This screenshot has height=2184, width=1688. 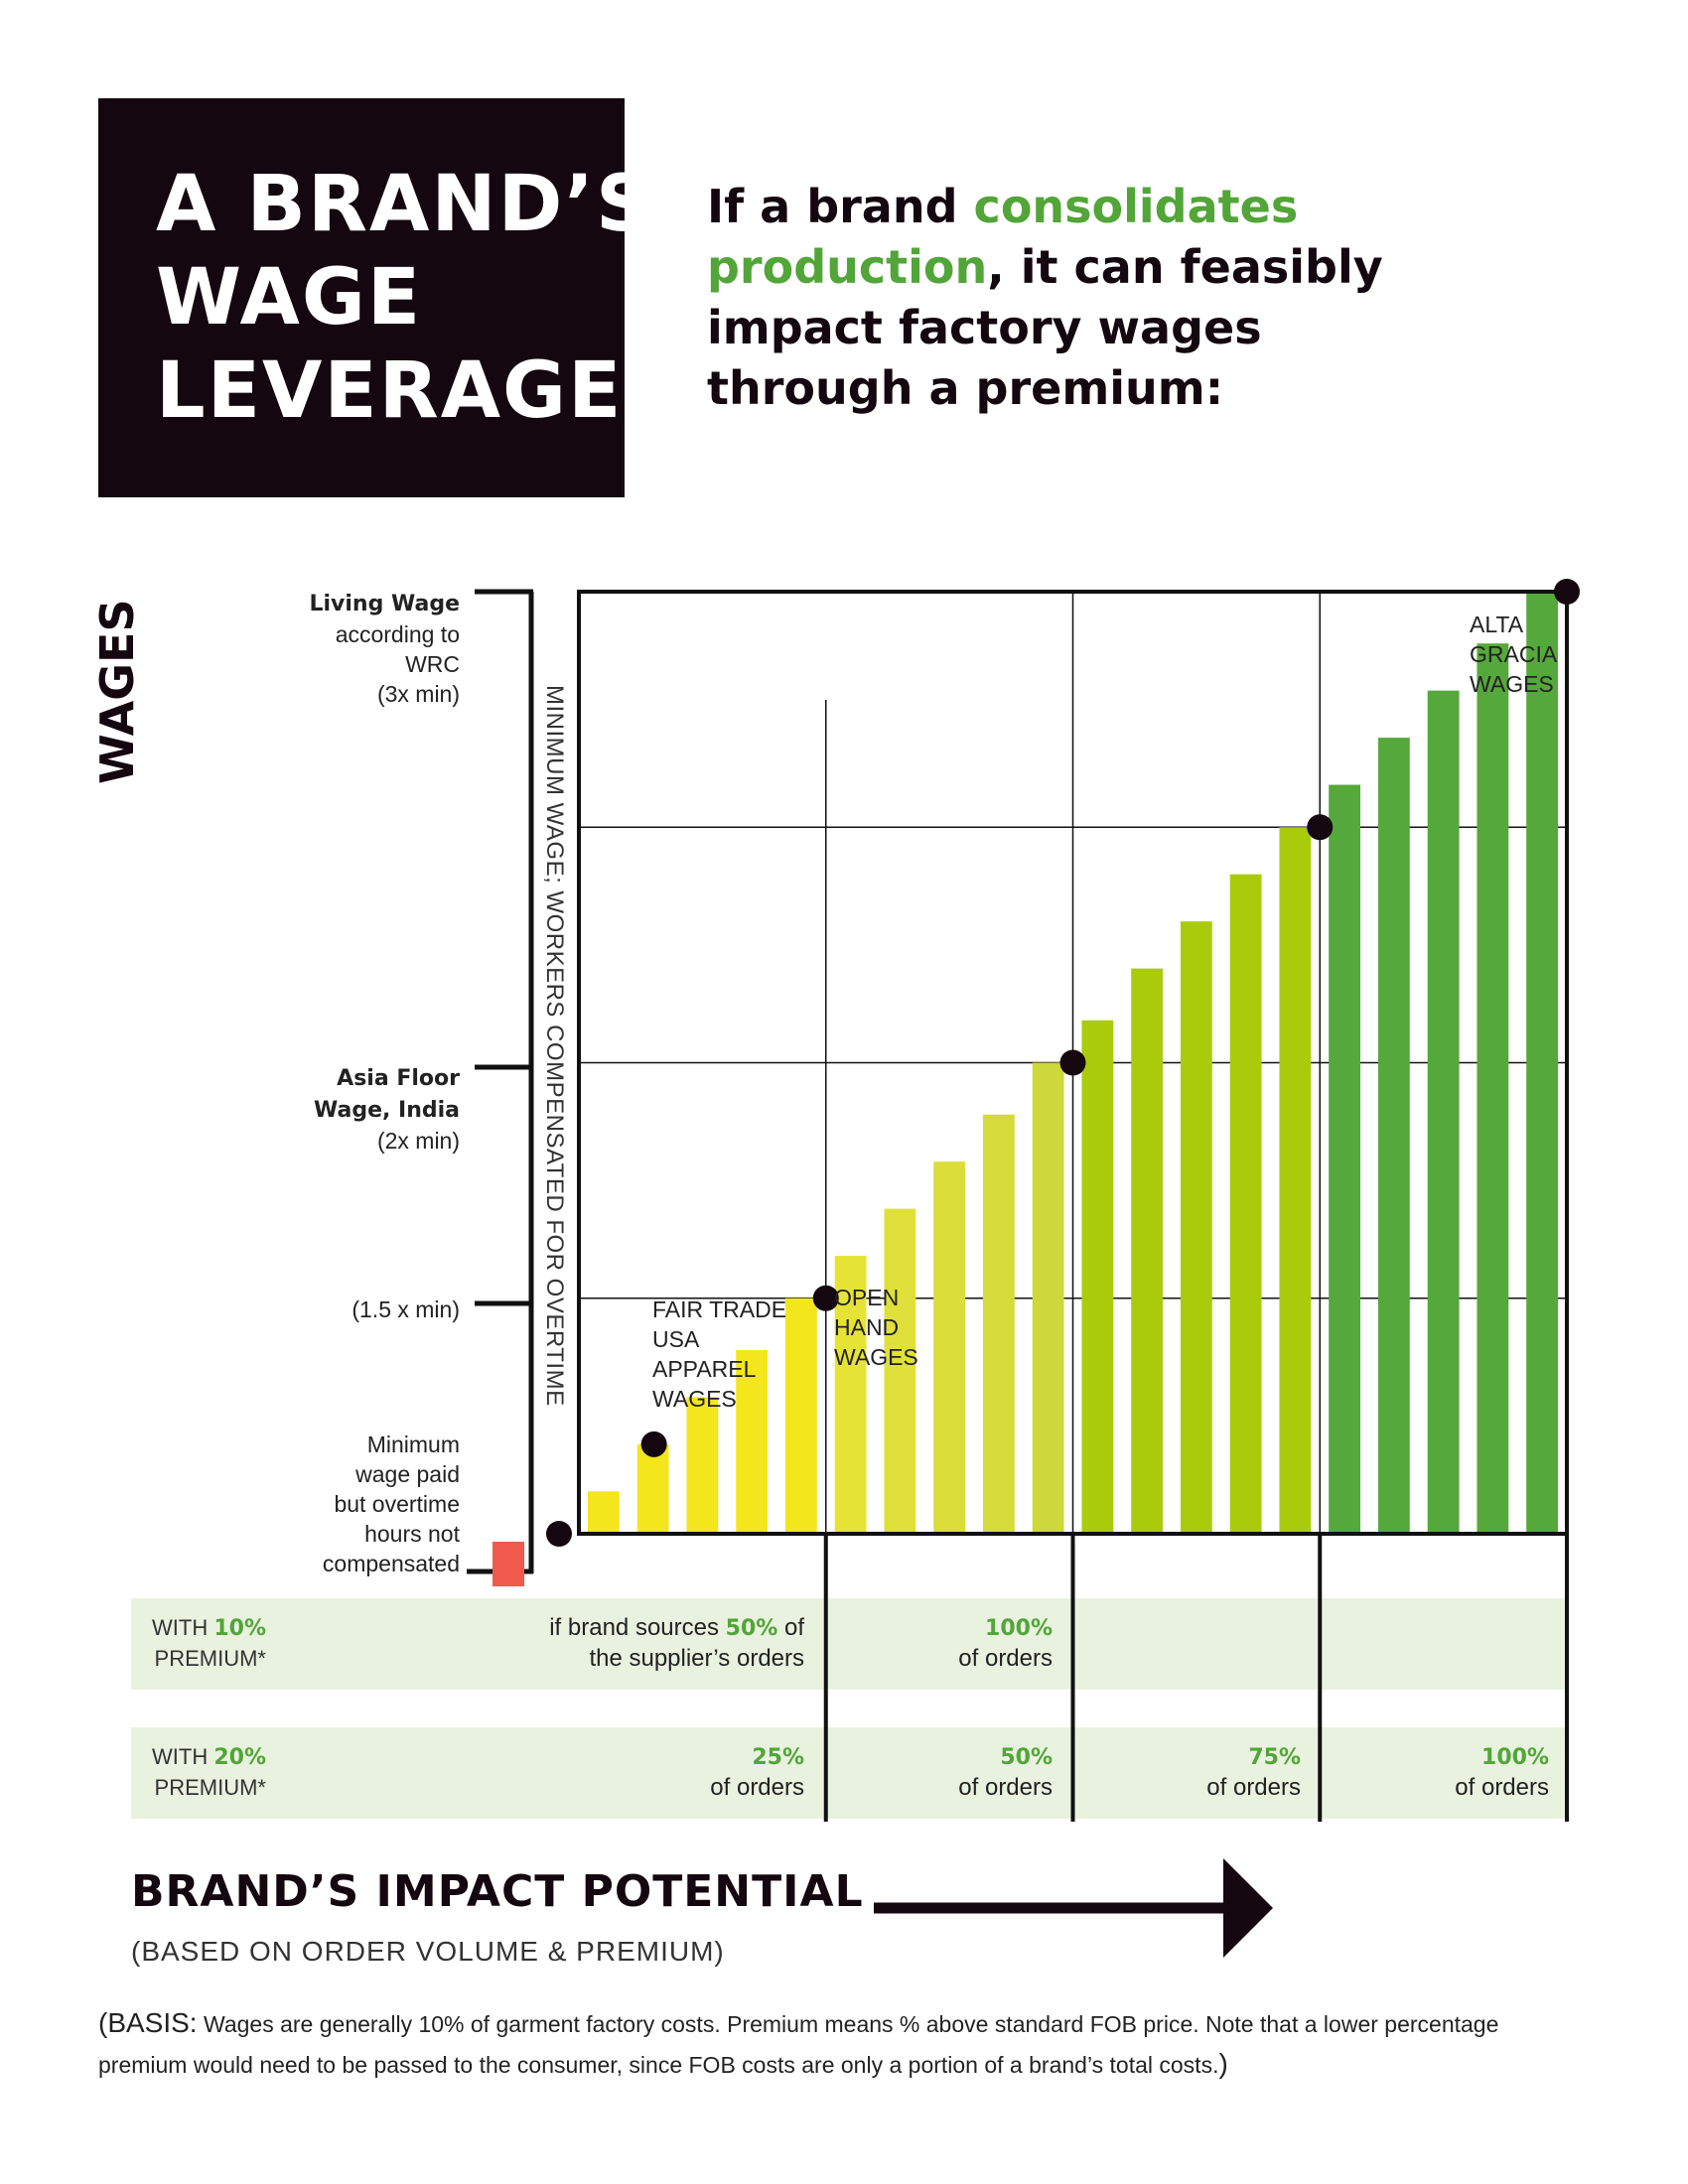 I want to click on row-20-label: WITH 20% PREMIUM*, so click(x=198, y=1772).